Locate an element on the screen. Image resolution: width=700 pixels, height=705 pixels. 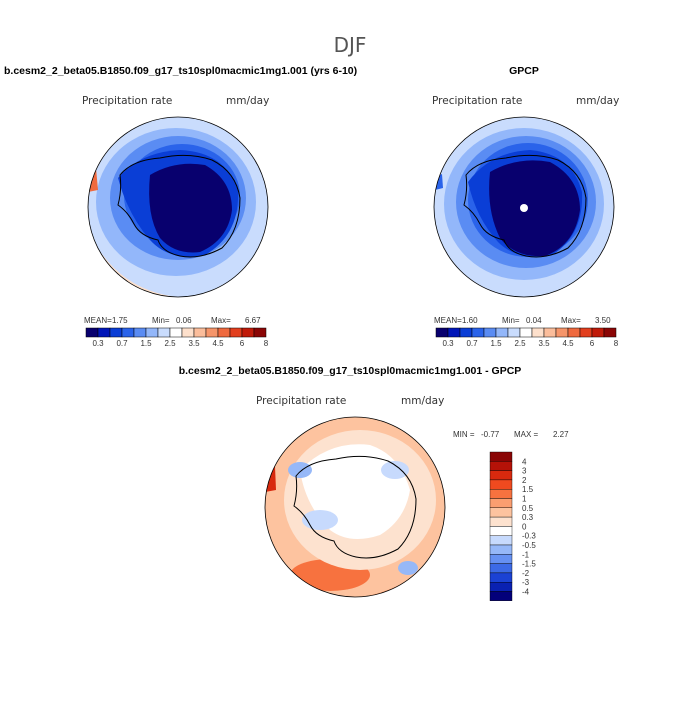
panel-diff-min-value: -0.77 is located at coordinates (490, 434).